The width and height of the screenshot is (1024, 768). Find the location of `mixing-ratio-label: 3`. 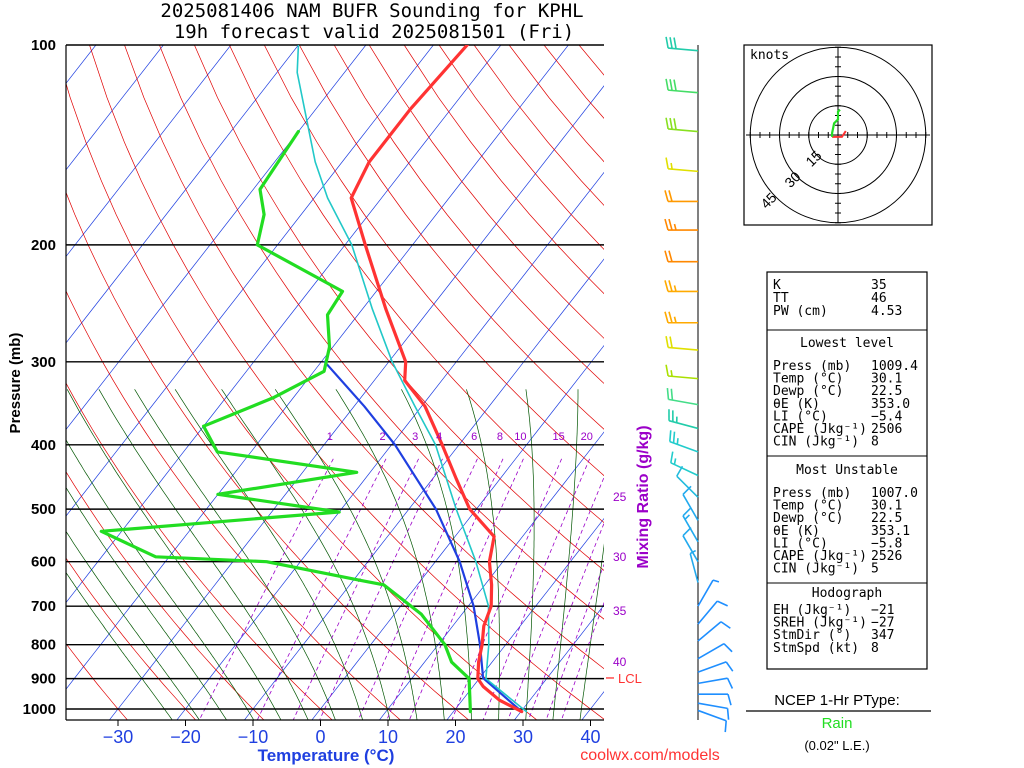

mixing-ratio-label: 3 is located at coordinates (415, 437).